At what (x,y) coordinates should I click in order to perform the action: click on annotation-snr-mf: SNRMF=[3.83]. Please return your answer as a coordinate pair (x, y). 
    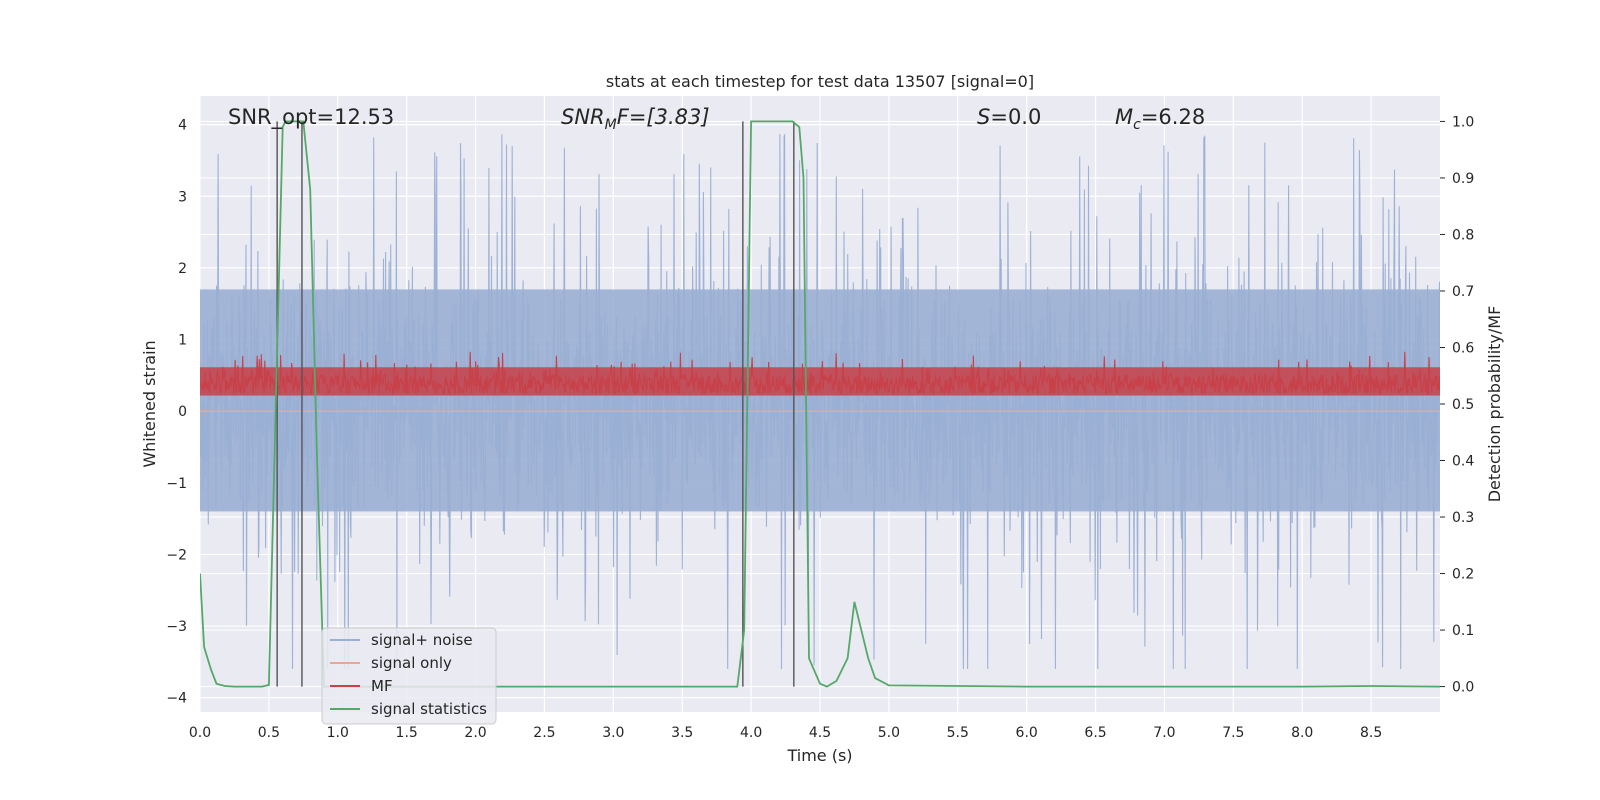
    Looking at the image, I should click on (635, 119).